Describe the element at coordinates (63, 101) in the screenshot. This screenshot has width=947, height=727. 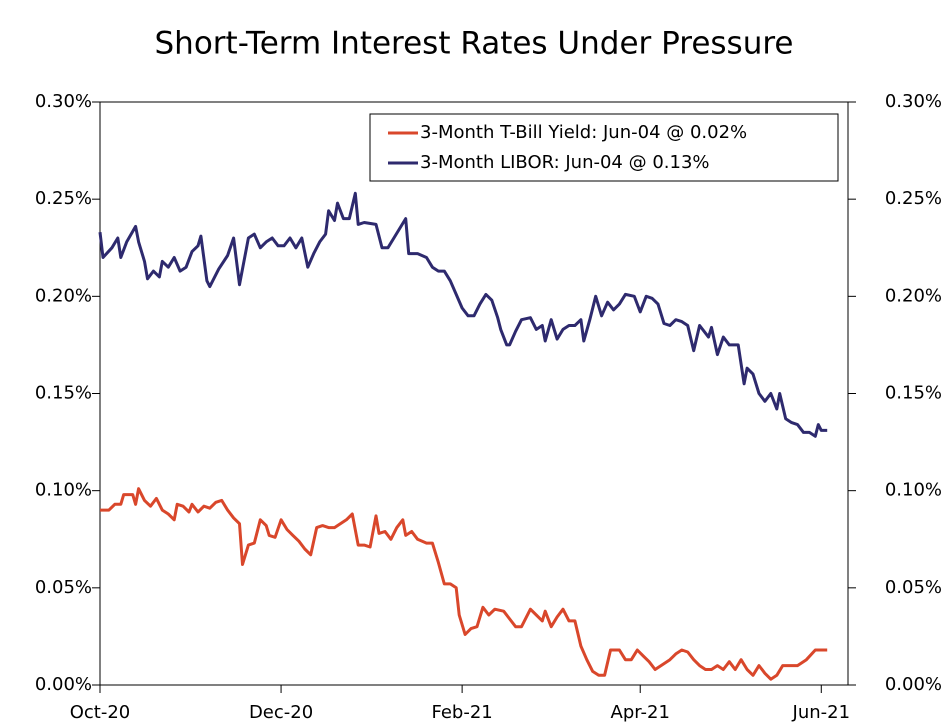
I see `y-tick-label: 0.30%` at that location.